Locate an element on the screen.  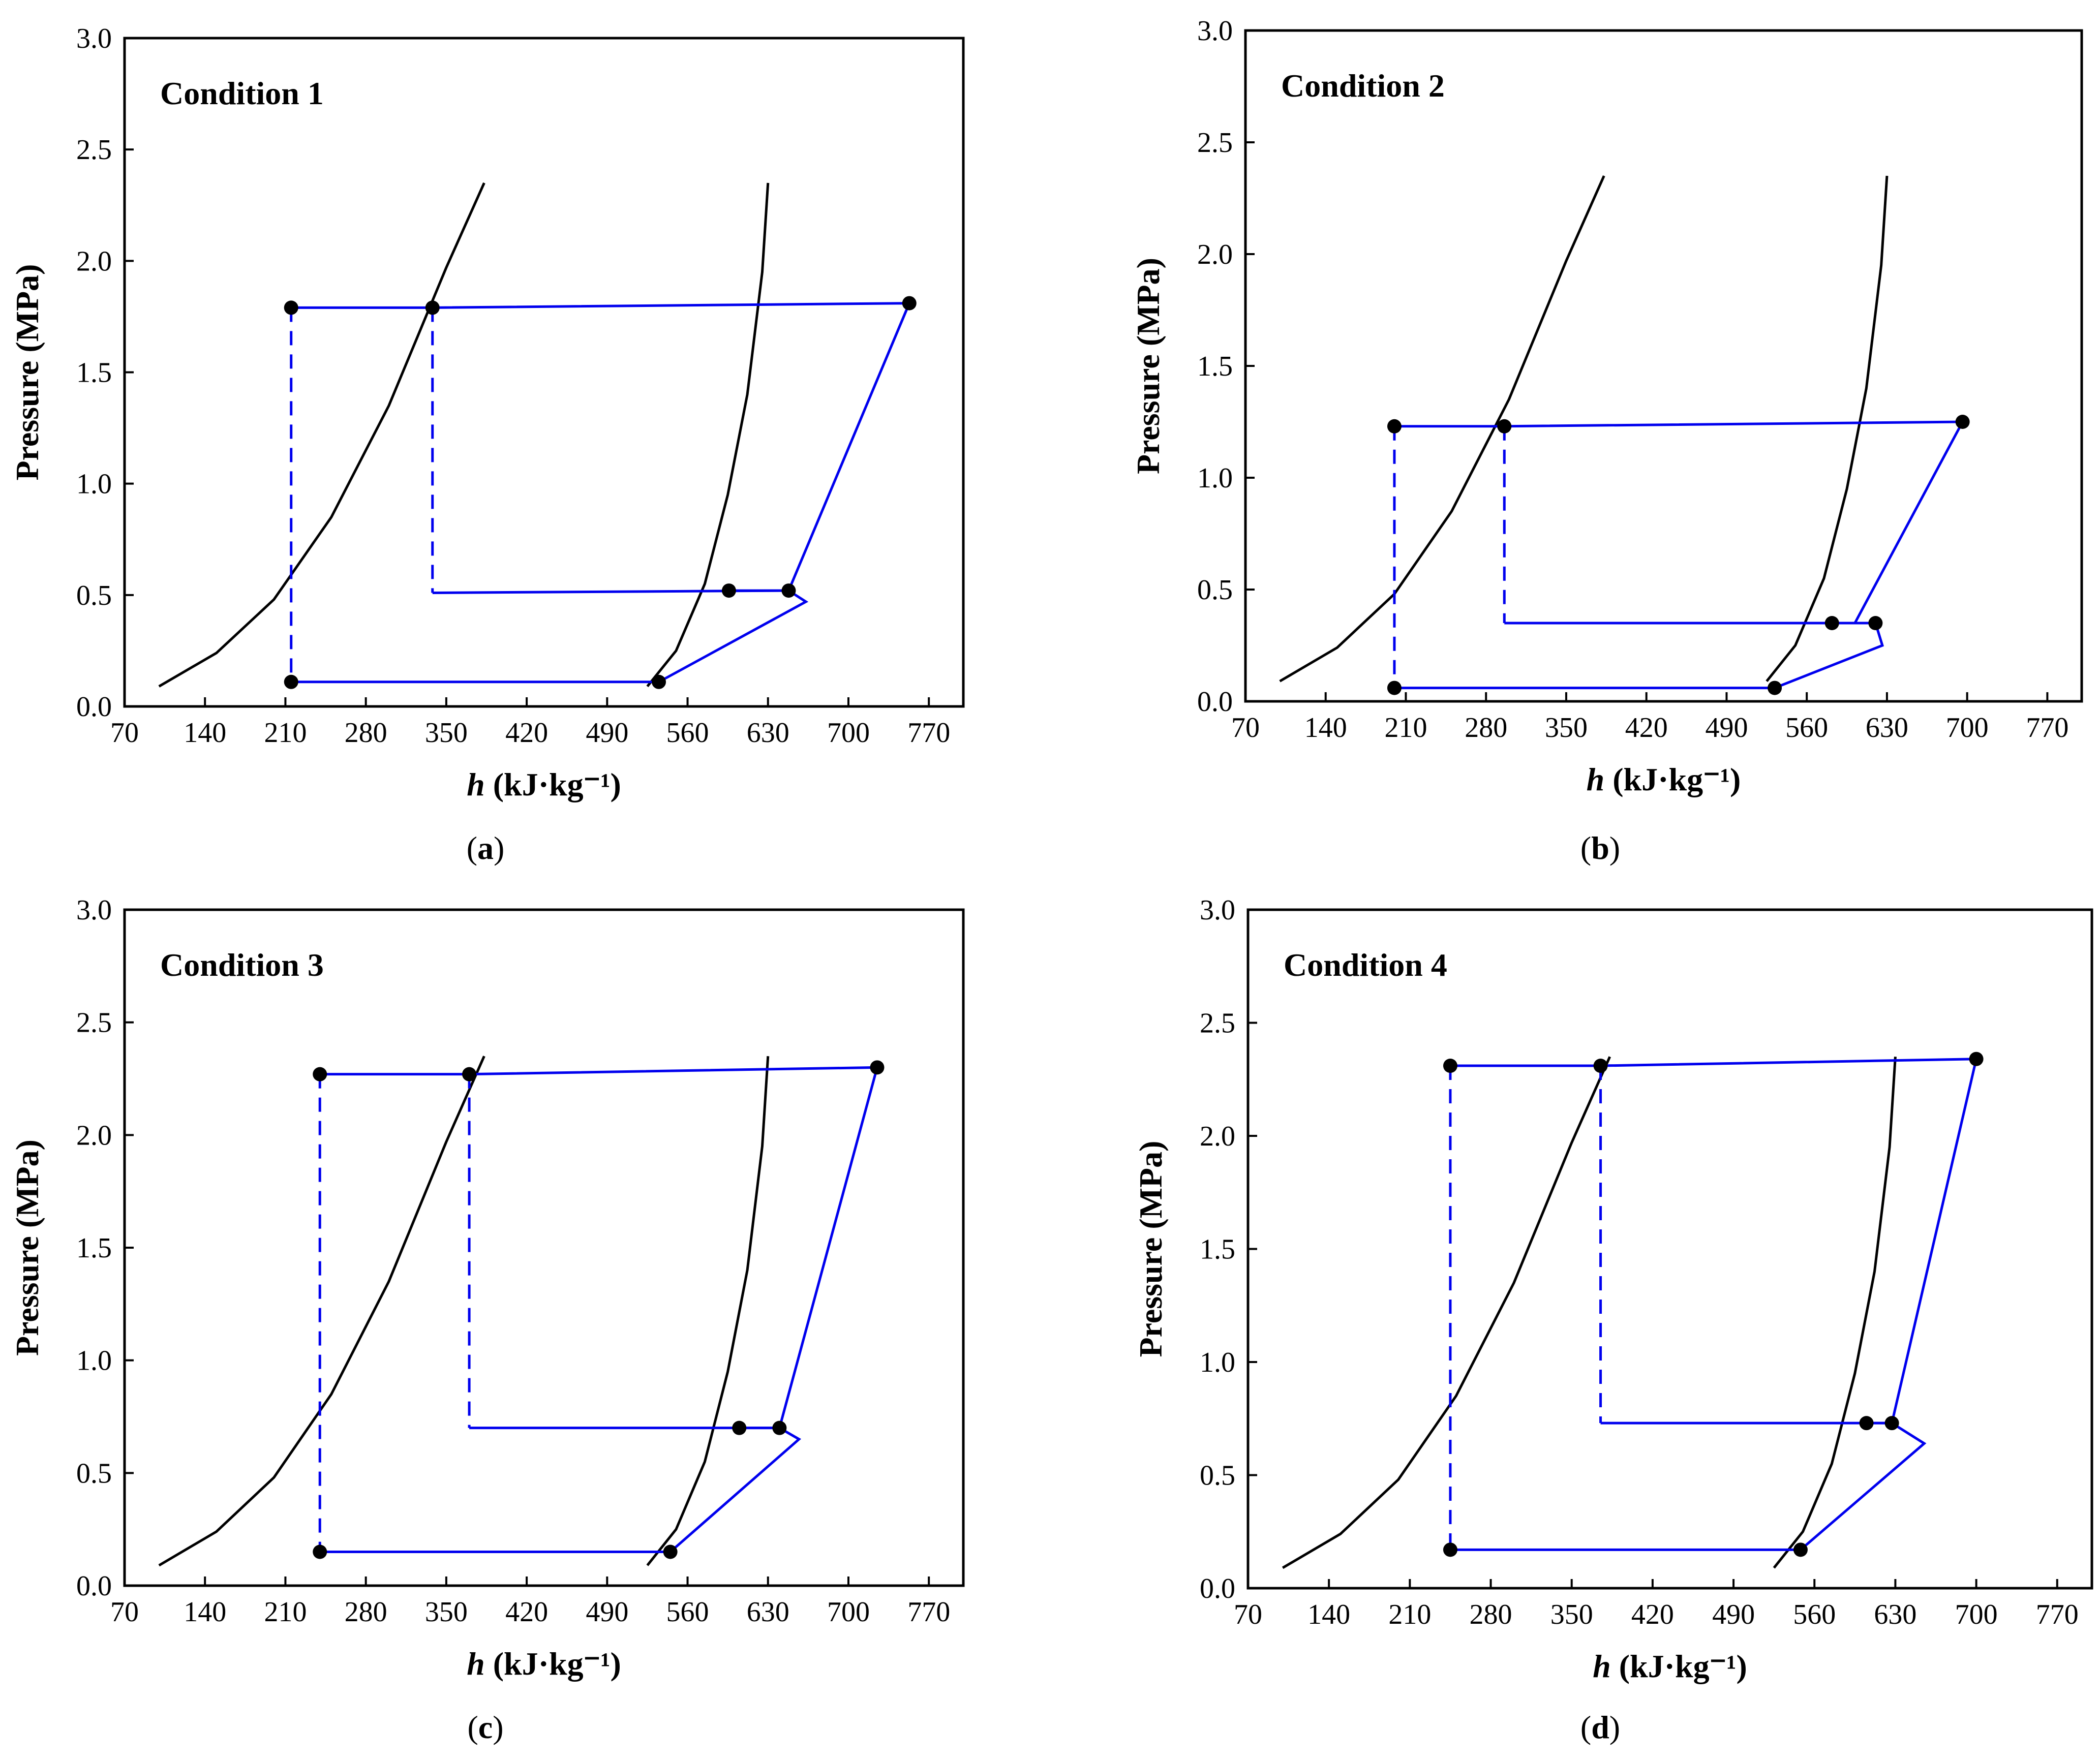
x-tick-label: 70 is located at coordinates (1245, 728).